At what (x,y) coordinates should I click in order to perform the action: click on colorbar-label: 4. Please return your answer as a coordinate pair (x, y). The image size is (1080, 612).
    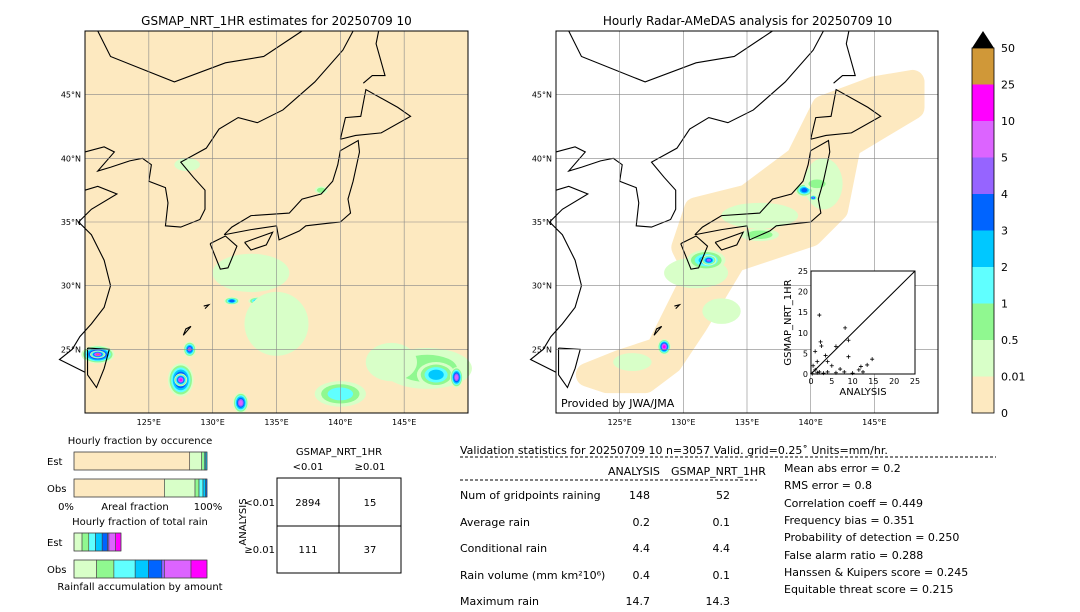
    Looking at the image, I should click on (1004, 194).